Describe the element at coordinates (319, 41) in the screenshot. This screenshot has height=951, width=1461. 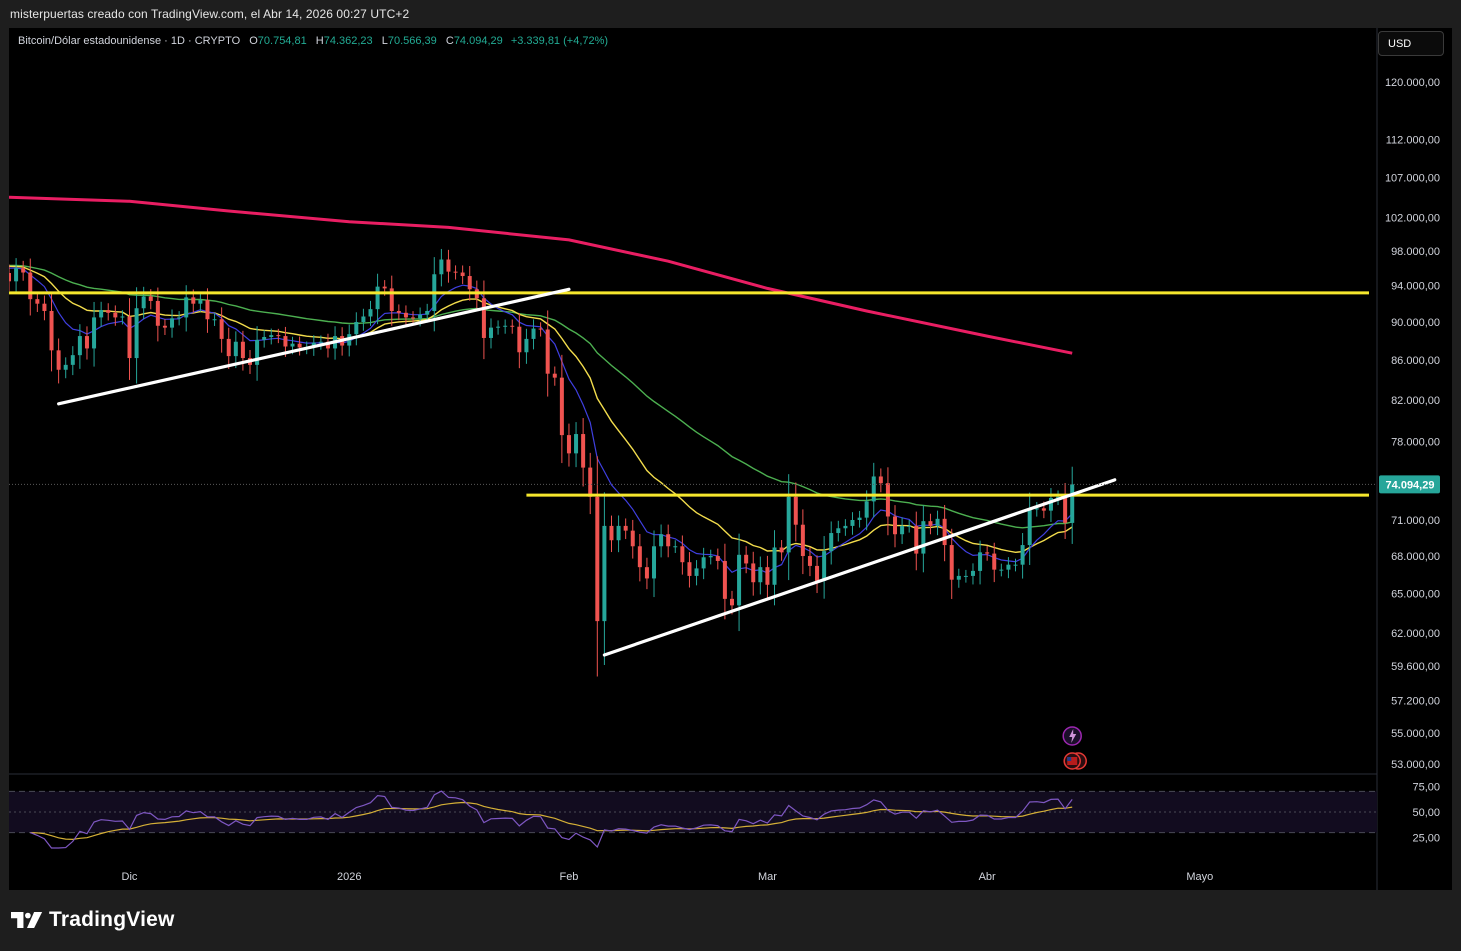
I see `legend-high-label: H` at that location.